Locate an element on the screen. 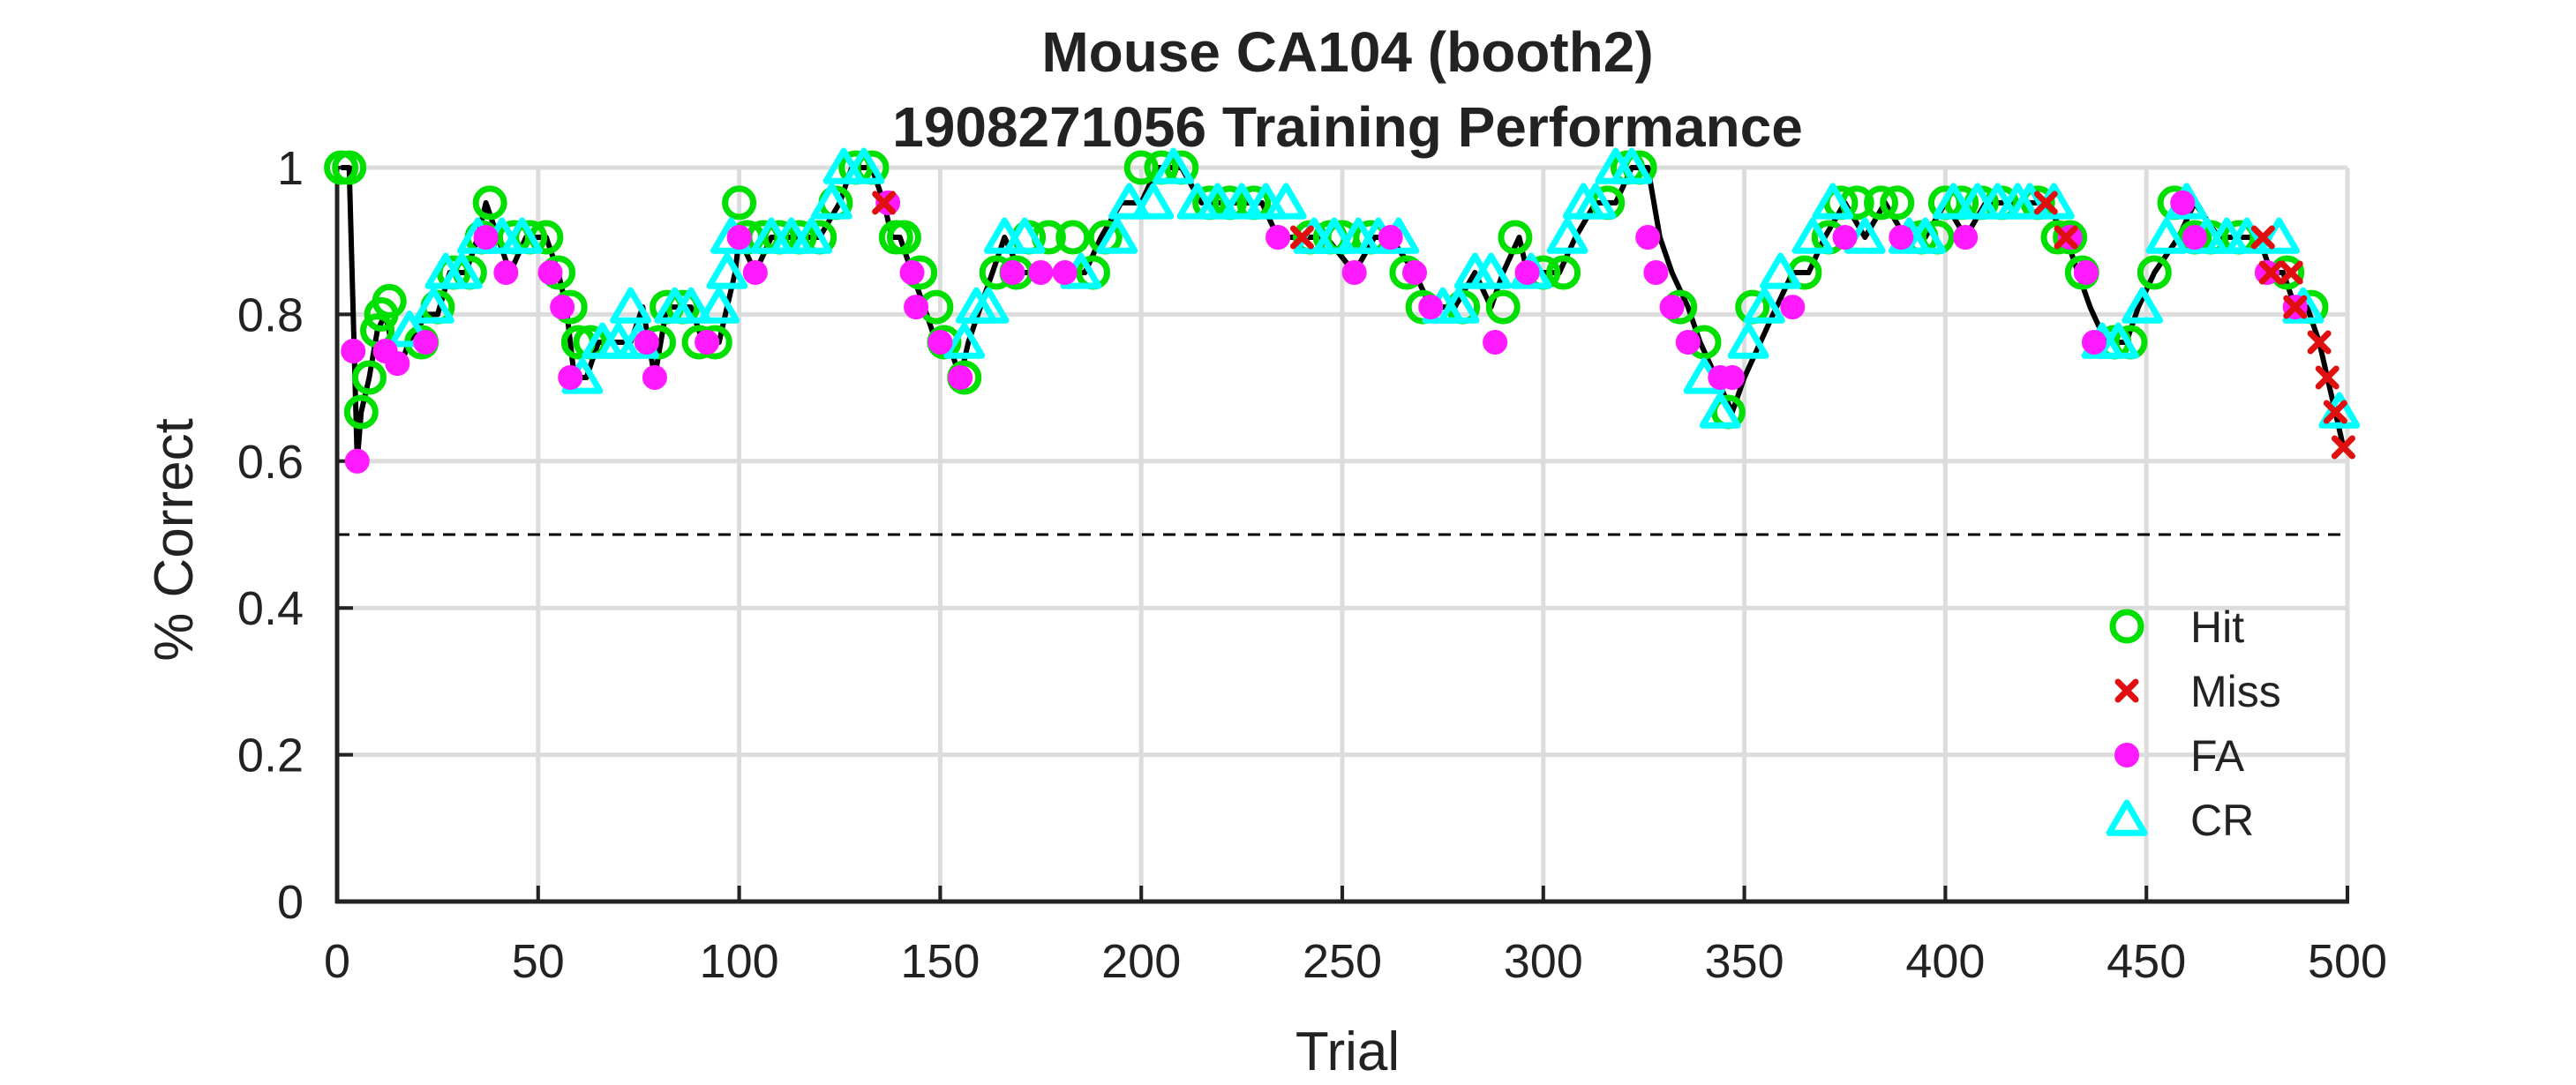  x-axis-label: Trial is located at coordinates (1348, 1051).